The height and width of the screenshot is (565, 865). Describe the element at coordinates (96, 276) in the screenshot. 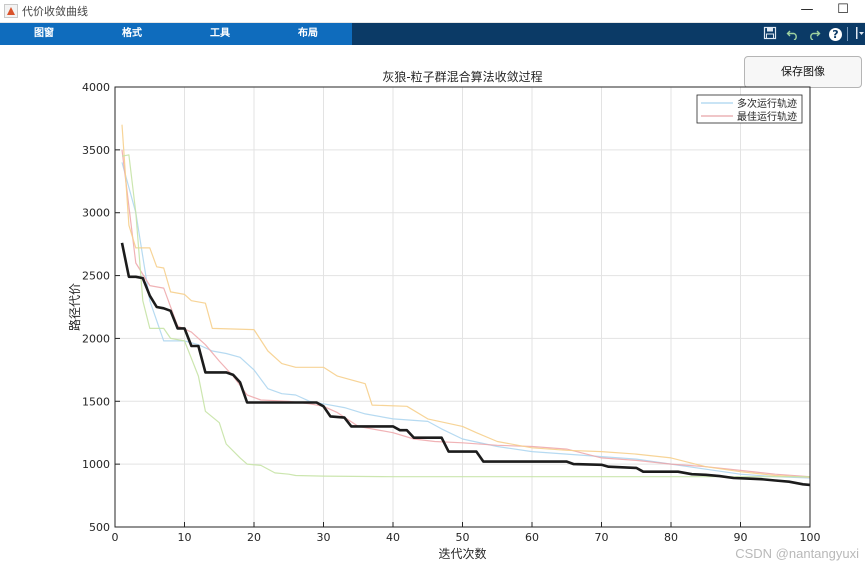

I see `y-tick-label: 2500` at that location.